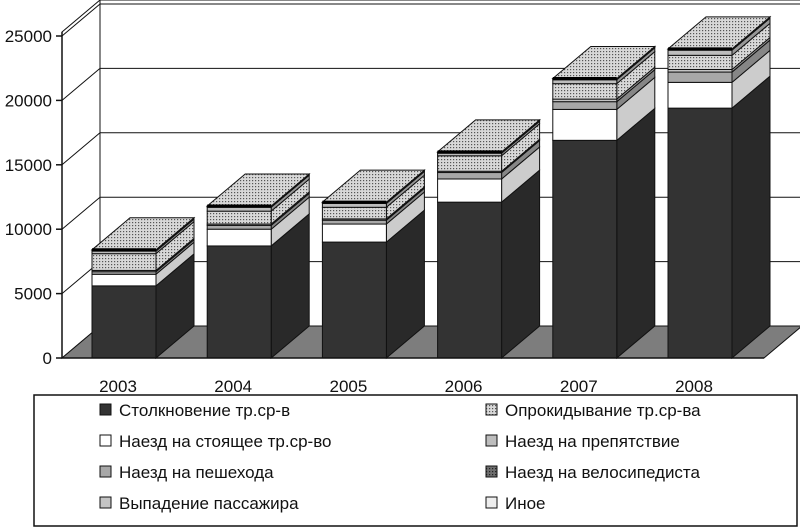 The image size is (800, 528). Describe the element at coordinates (196, 472) in the screenshot. I see `legend-label: Наезд на пешехода` at that location.